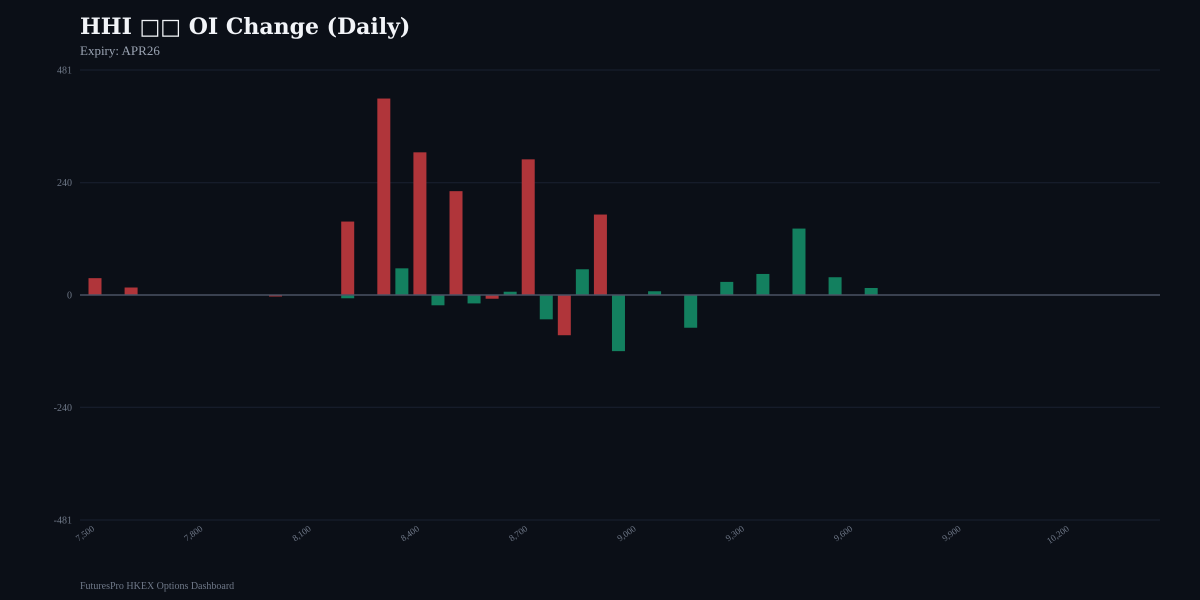 The image size is (1200, 600). I want to click on chart-subtitle: Expiry: APR26, so click(120, 50).